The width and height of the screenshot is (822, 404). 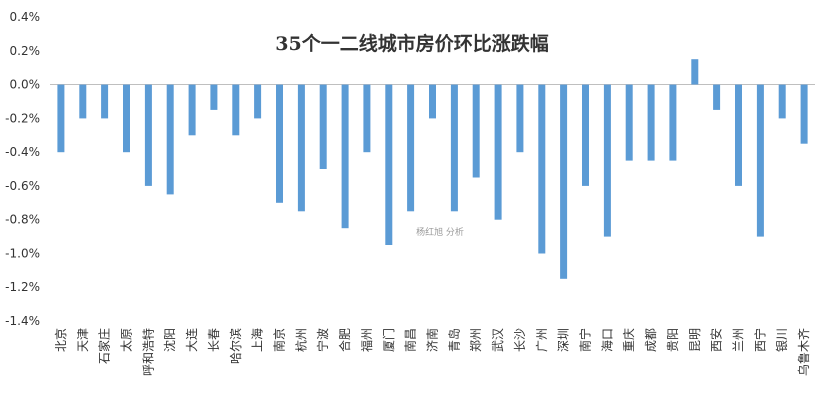 What do you see at coordinates (673, 340) in the screenshot?
I see `x-tick-label: 贵阳` at bounding box center [673, 340].